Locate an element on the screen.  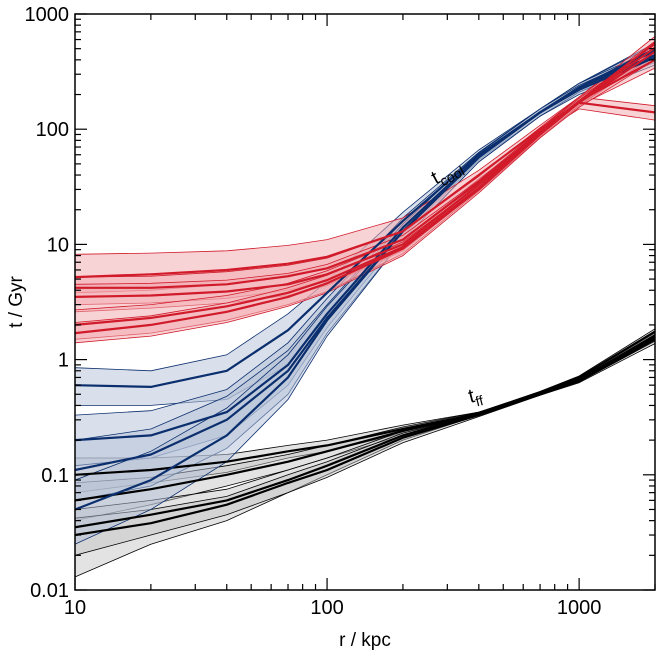
y-tick-label: 1000 is located at coordinates (47, 15).